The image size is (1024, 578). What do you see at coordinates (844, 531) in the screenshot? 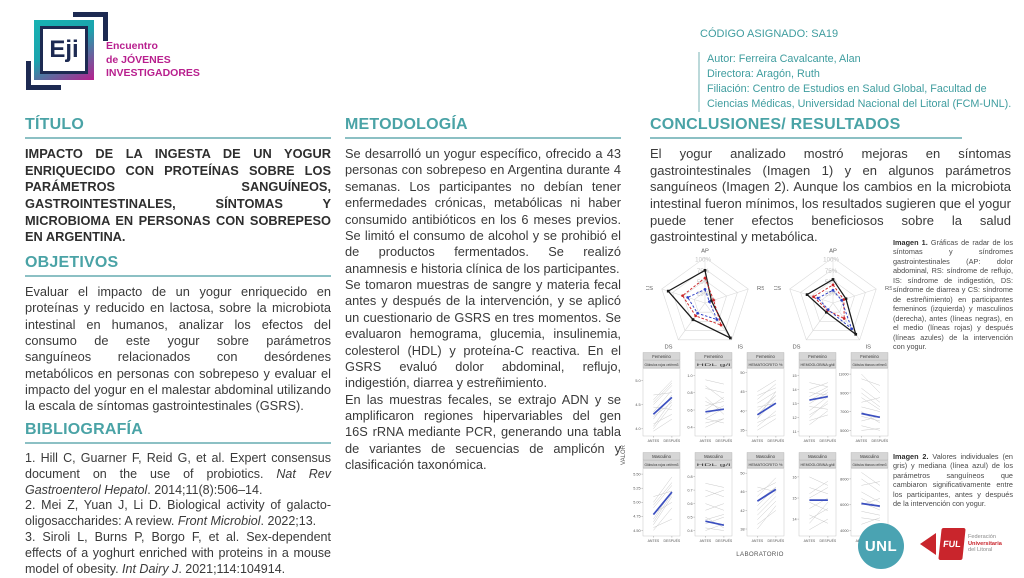
I see `svg-text: 4000` at bounding box center [844, 531].